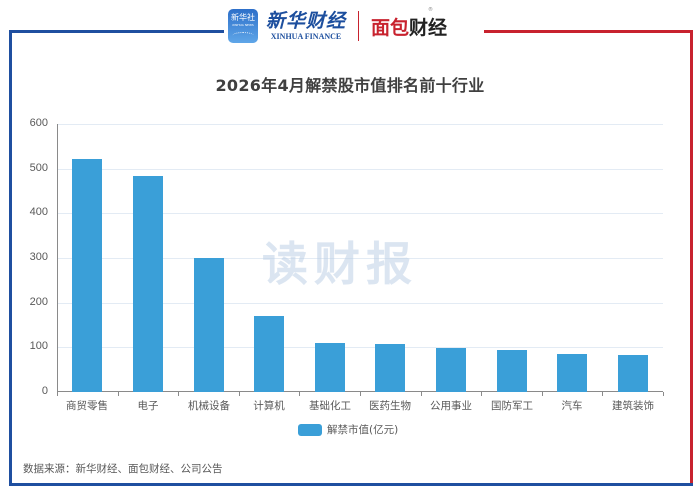  What do you see at coordinates (148, 406) in the screenshot?
I see `x-category-label: 电子` at bounding box center [148, 406].